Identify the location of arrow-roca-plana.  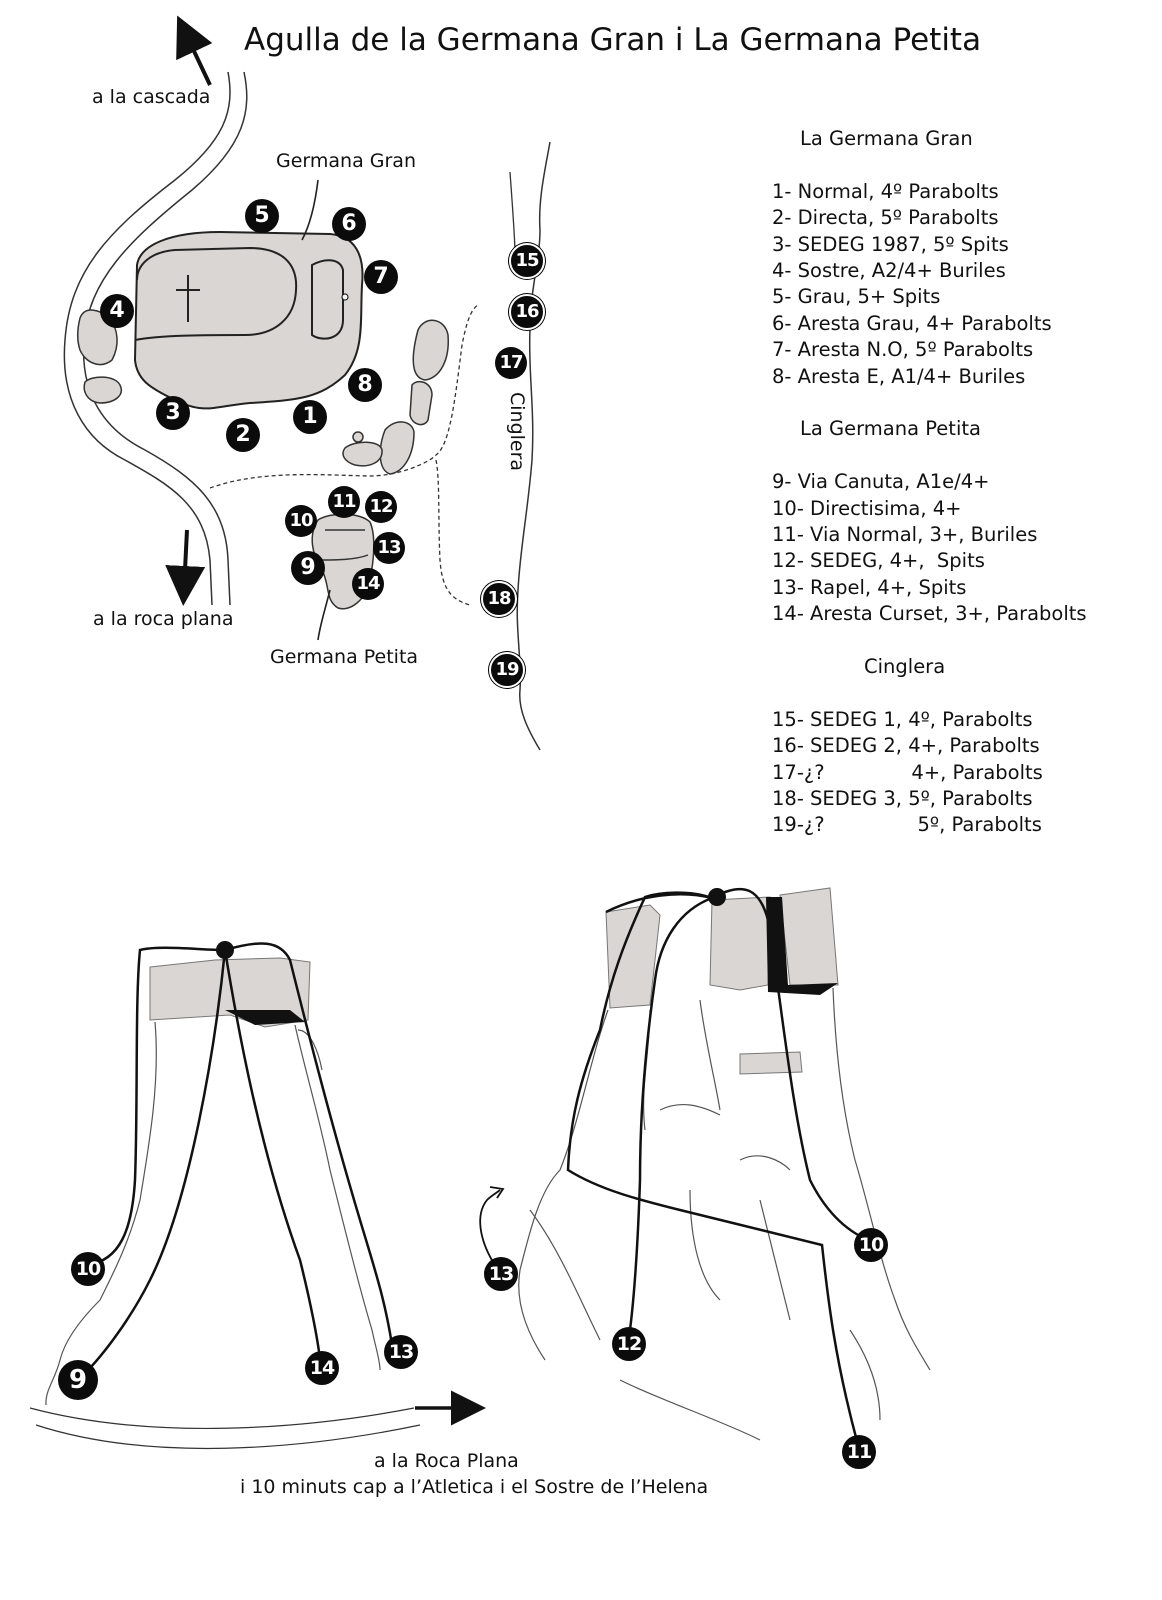
(185, 567).